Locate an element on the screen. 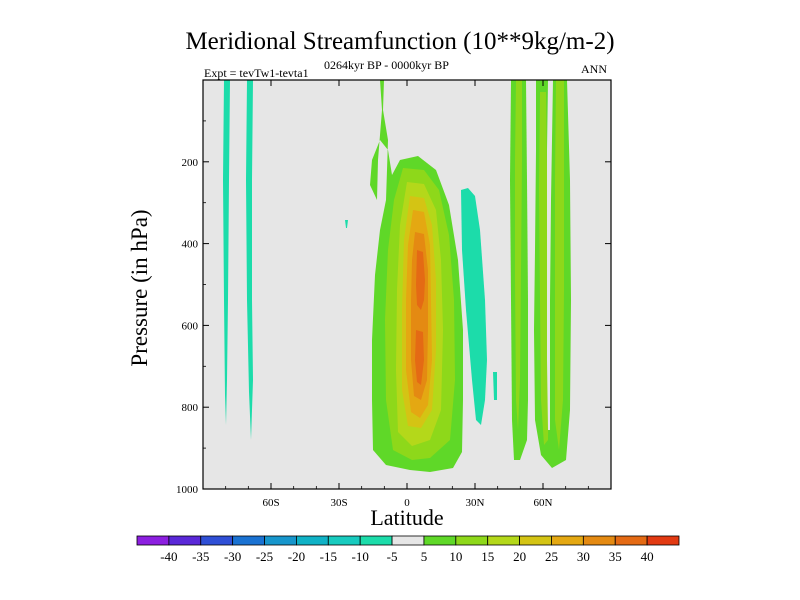 The width and height of the screenshot is (800, 600). neg-contour-nh is located at coordinates (474, 306).